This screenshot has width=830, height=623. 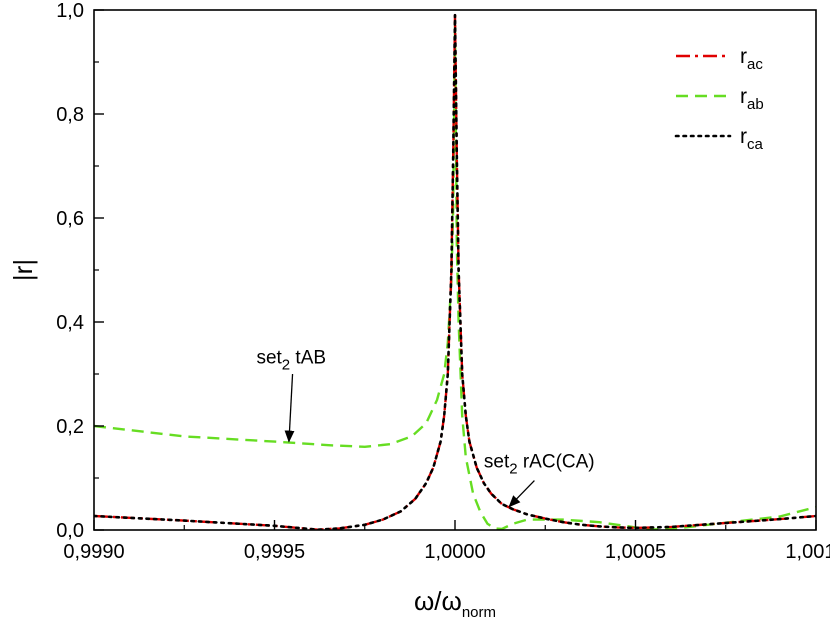 What do you see at coordinates (23, 270) in the screenshot?
I see `y-axis-label: |r|` at bounding box center [23, 270].